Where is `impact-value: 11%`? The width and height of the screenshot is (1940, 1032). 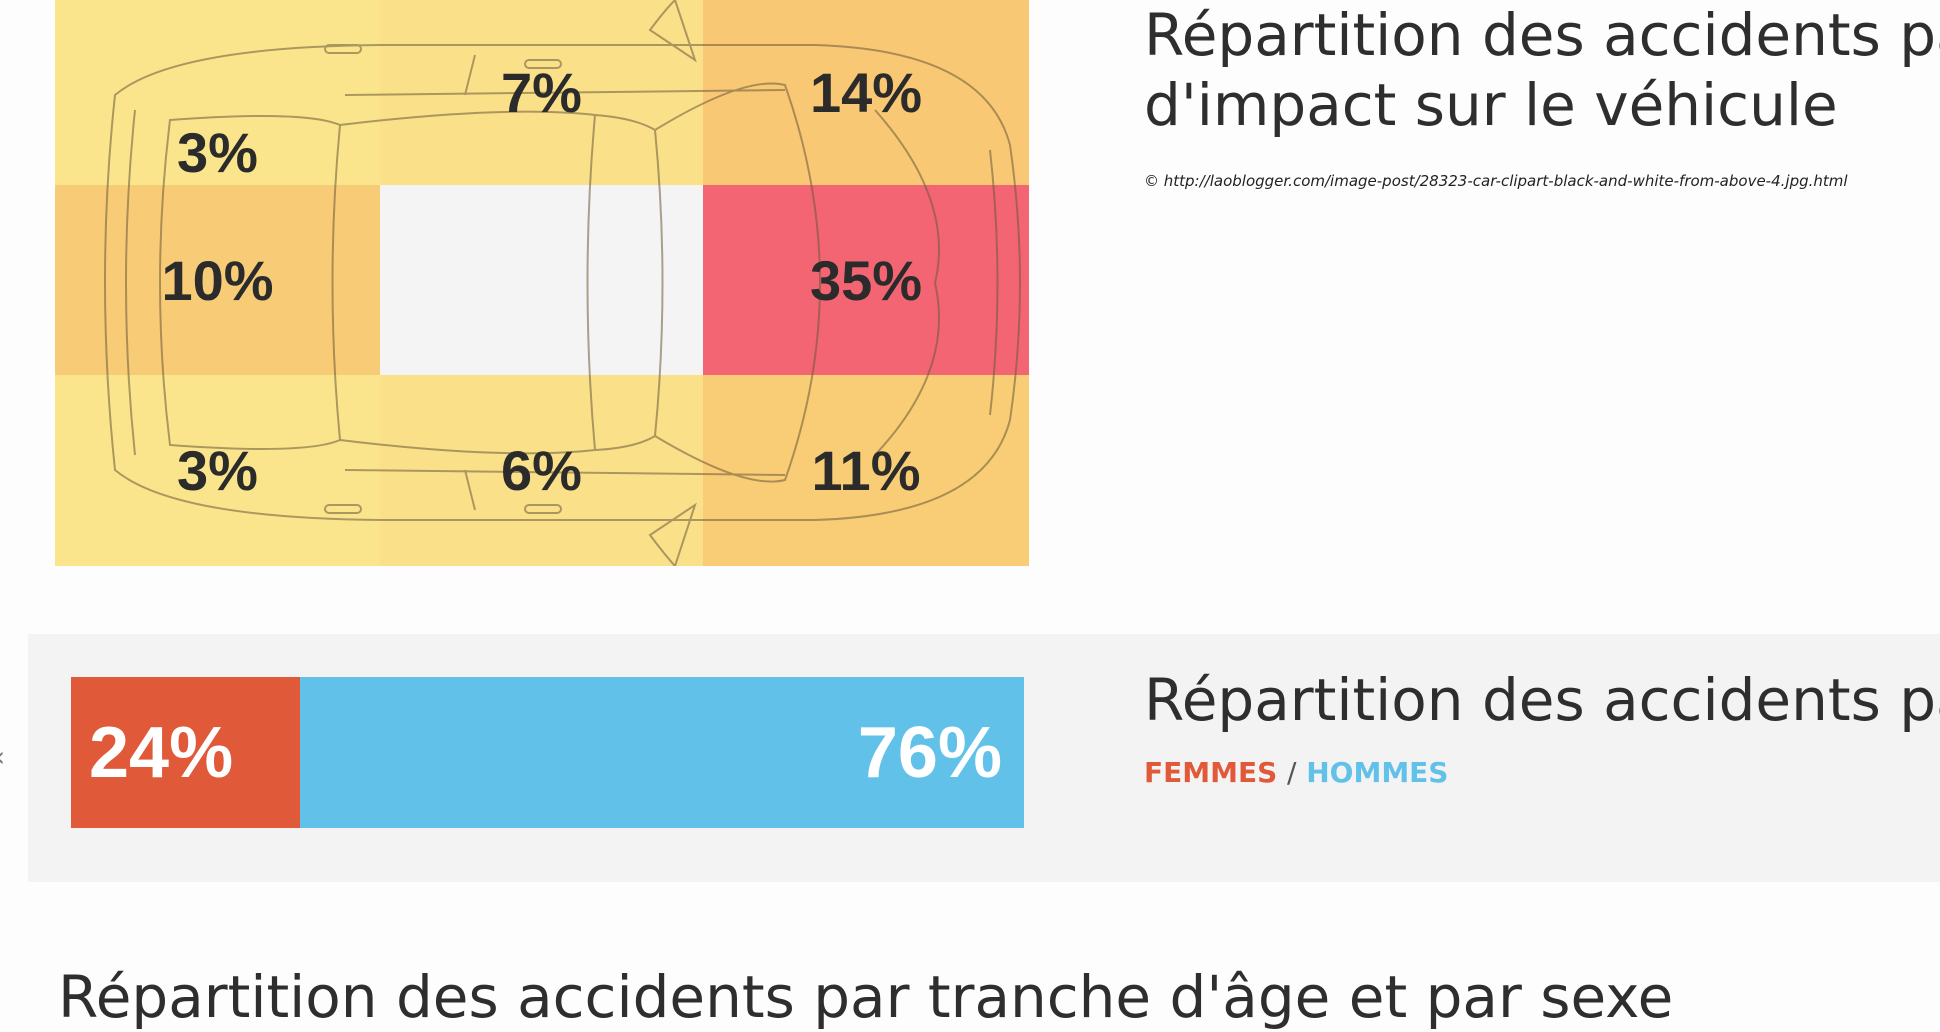 impact-value: 11% is located at coordinates (866, 470).